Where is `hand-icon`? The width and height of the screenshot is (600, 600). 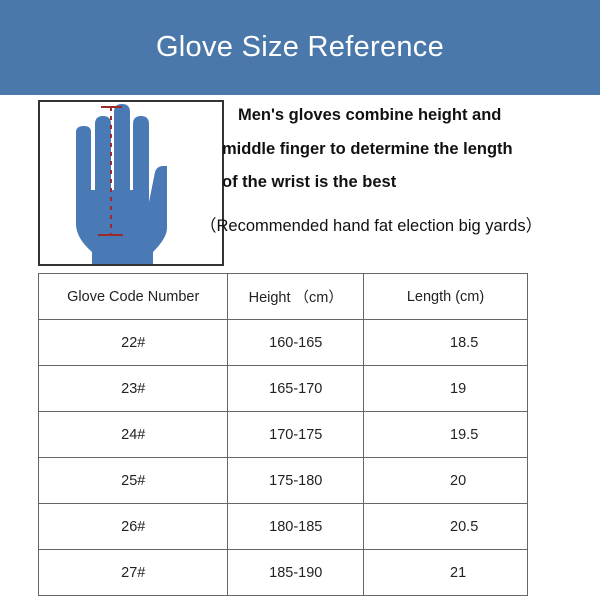
hand-icon is located at coordinates (121, 189).